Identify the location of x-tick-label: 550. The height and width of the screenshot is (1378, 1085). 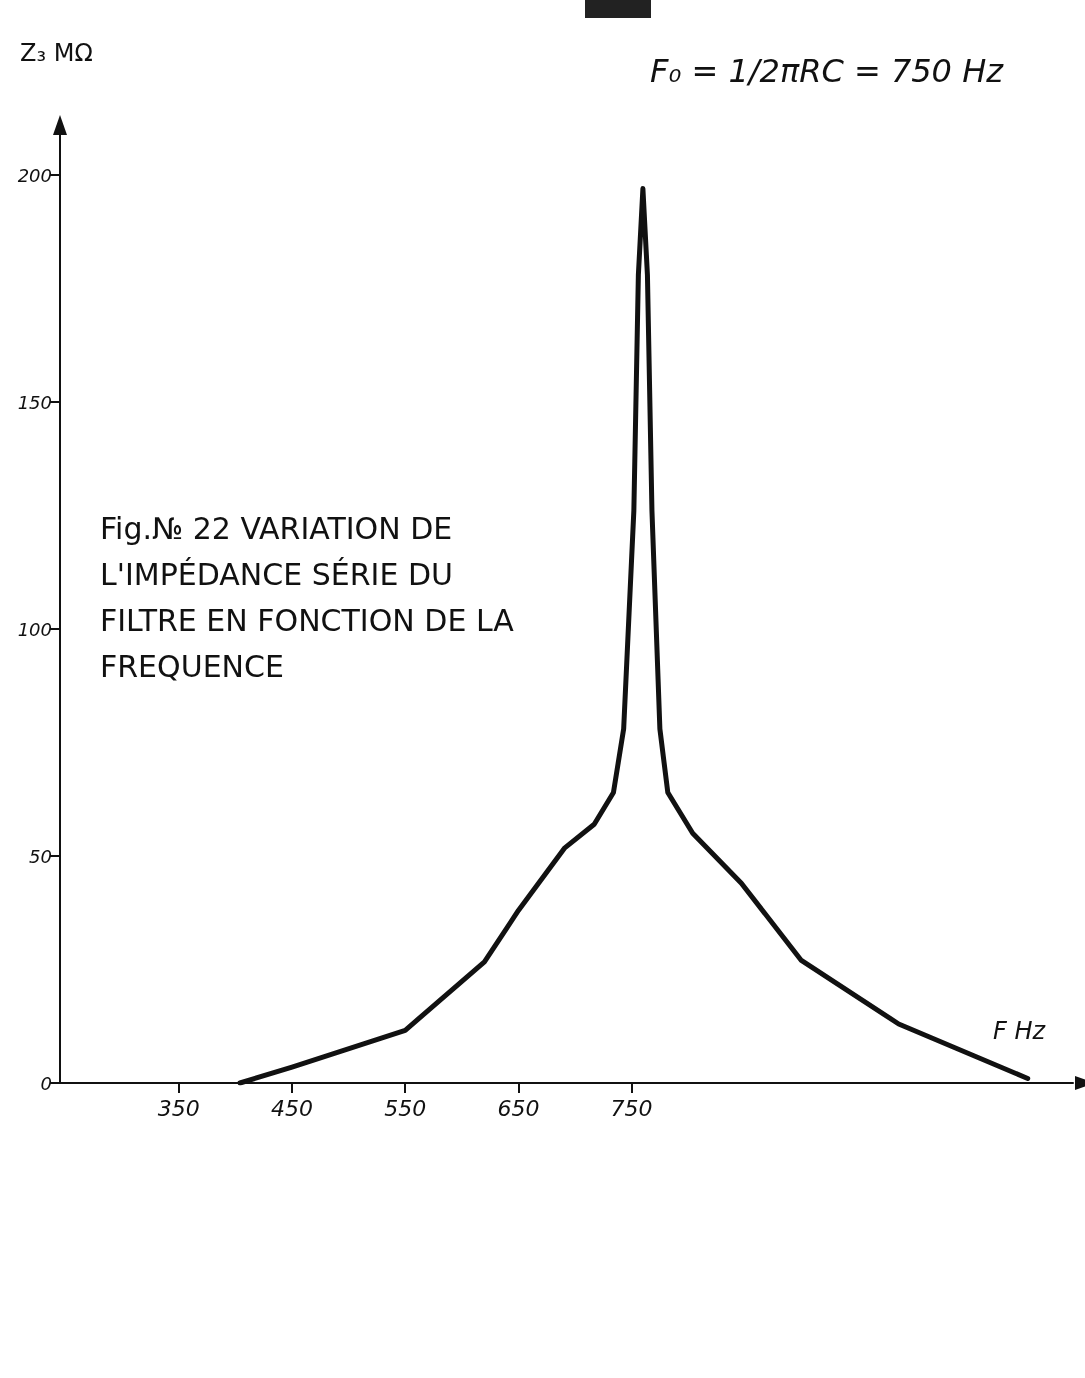
(405, 1108).